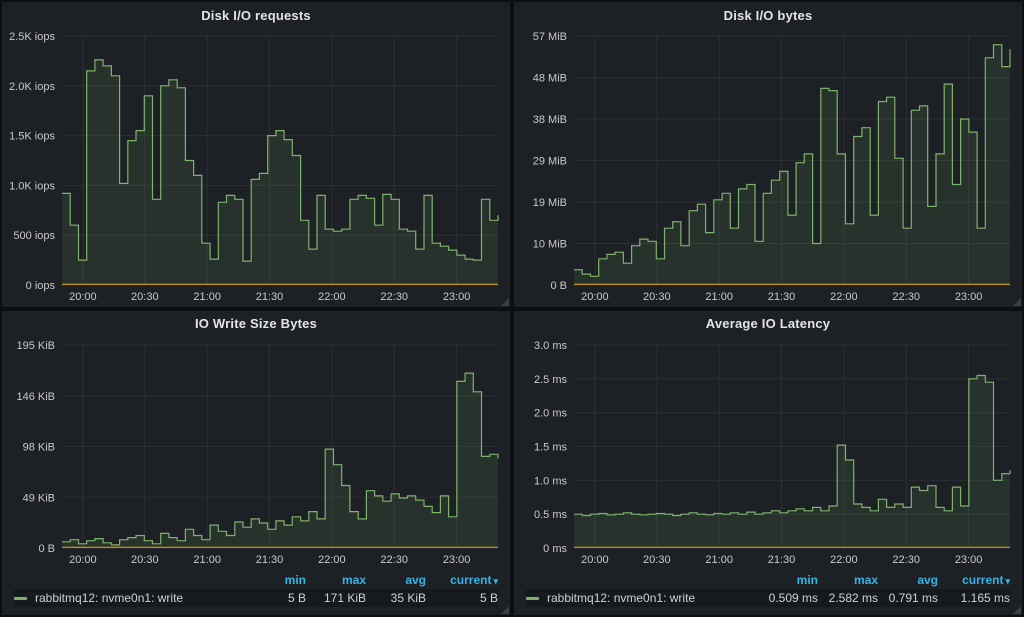 The image size is (1024, 617). Describe the element at coordinates (551, 447) in the screenshot. I see `svg-text: 1.5 ms` at that location.